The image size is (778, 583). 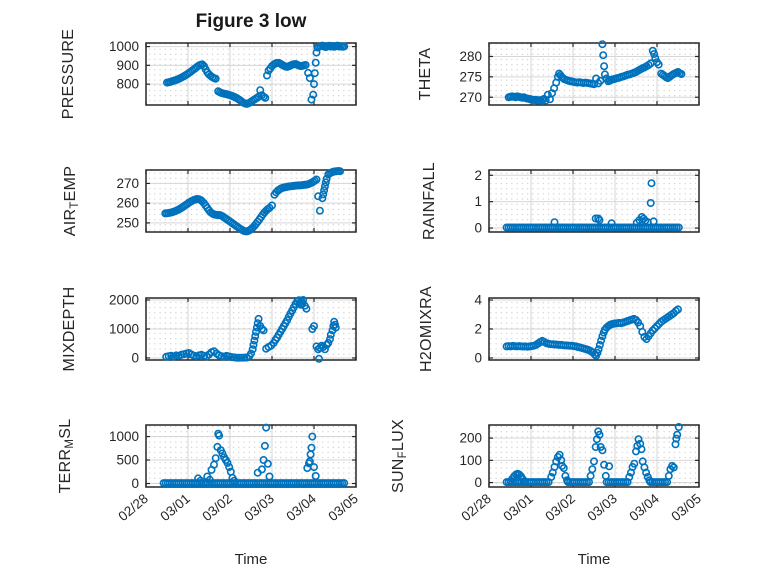 What do you see at coordinates (127, 65) in the screenshot?
I see `svg-text: 900` at bounding box center [127, 65].